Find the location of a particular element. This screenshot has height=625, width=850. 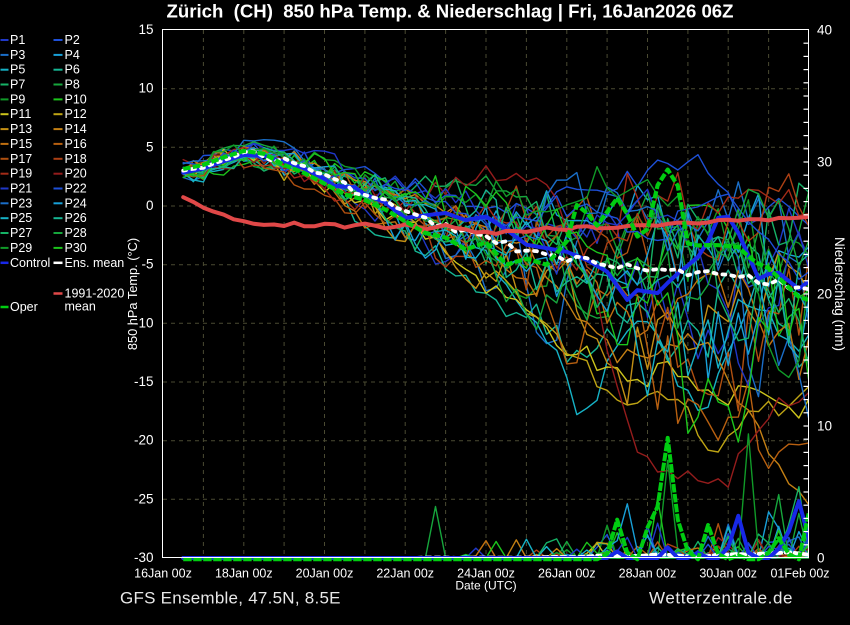

svg-text: P30 is located at coordinates (76, 248).